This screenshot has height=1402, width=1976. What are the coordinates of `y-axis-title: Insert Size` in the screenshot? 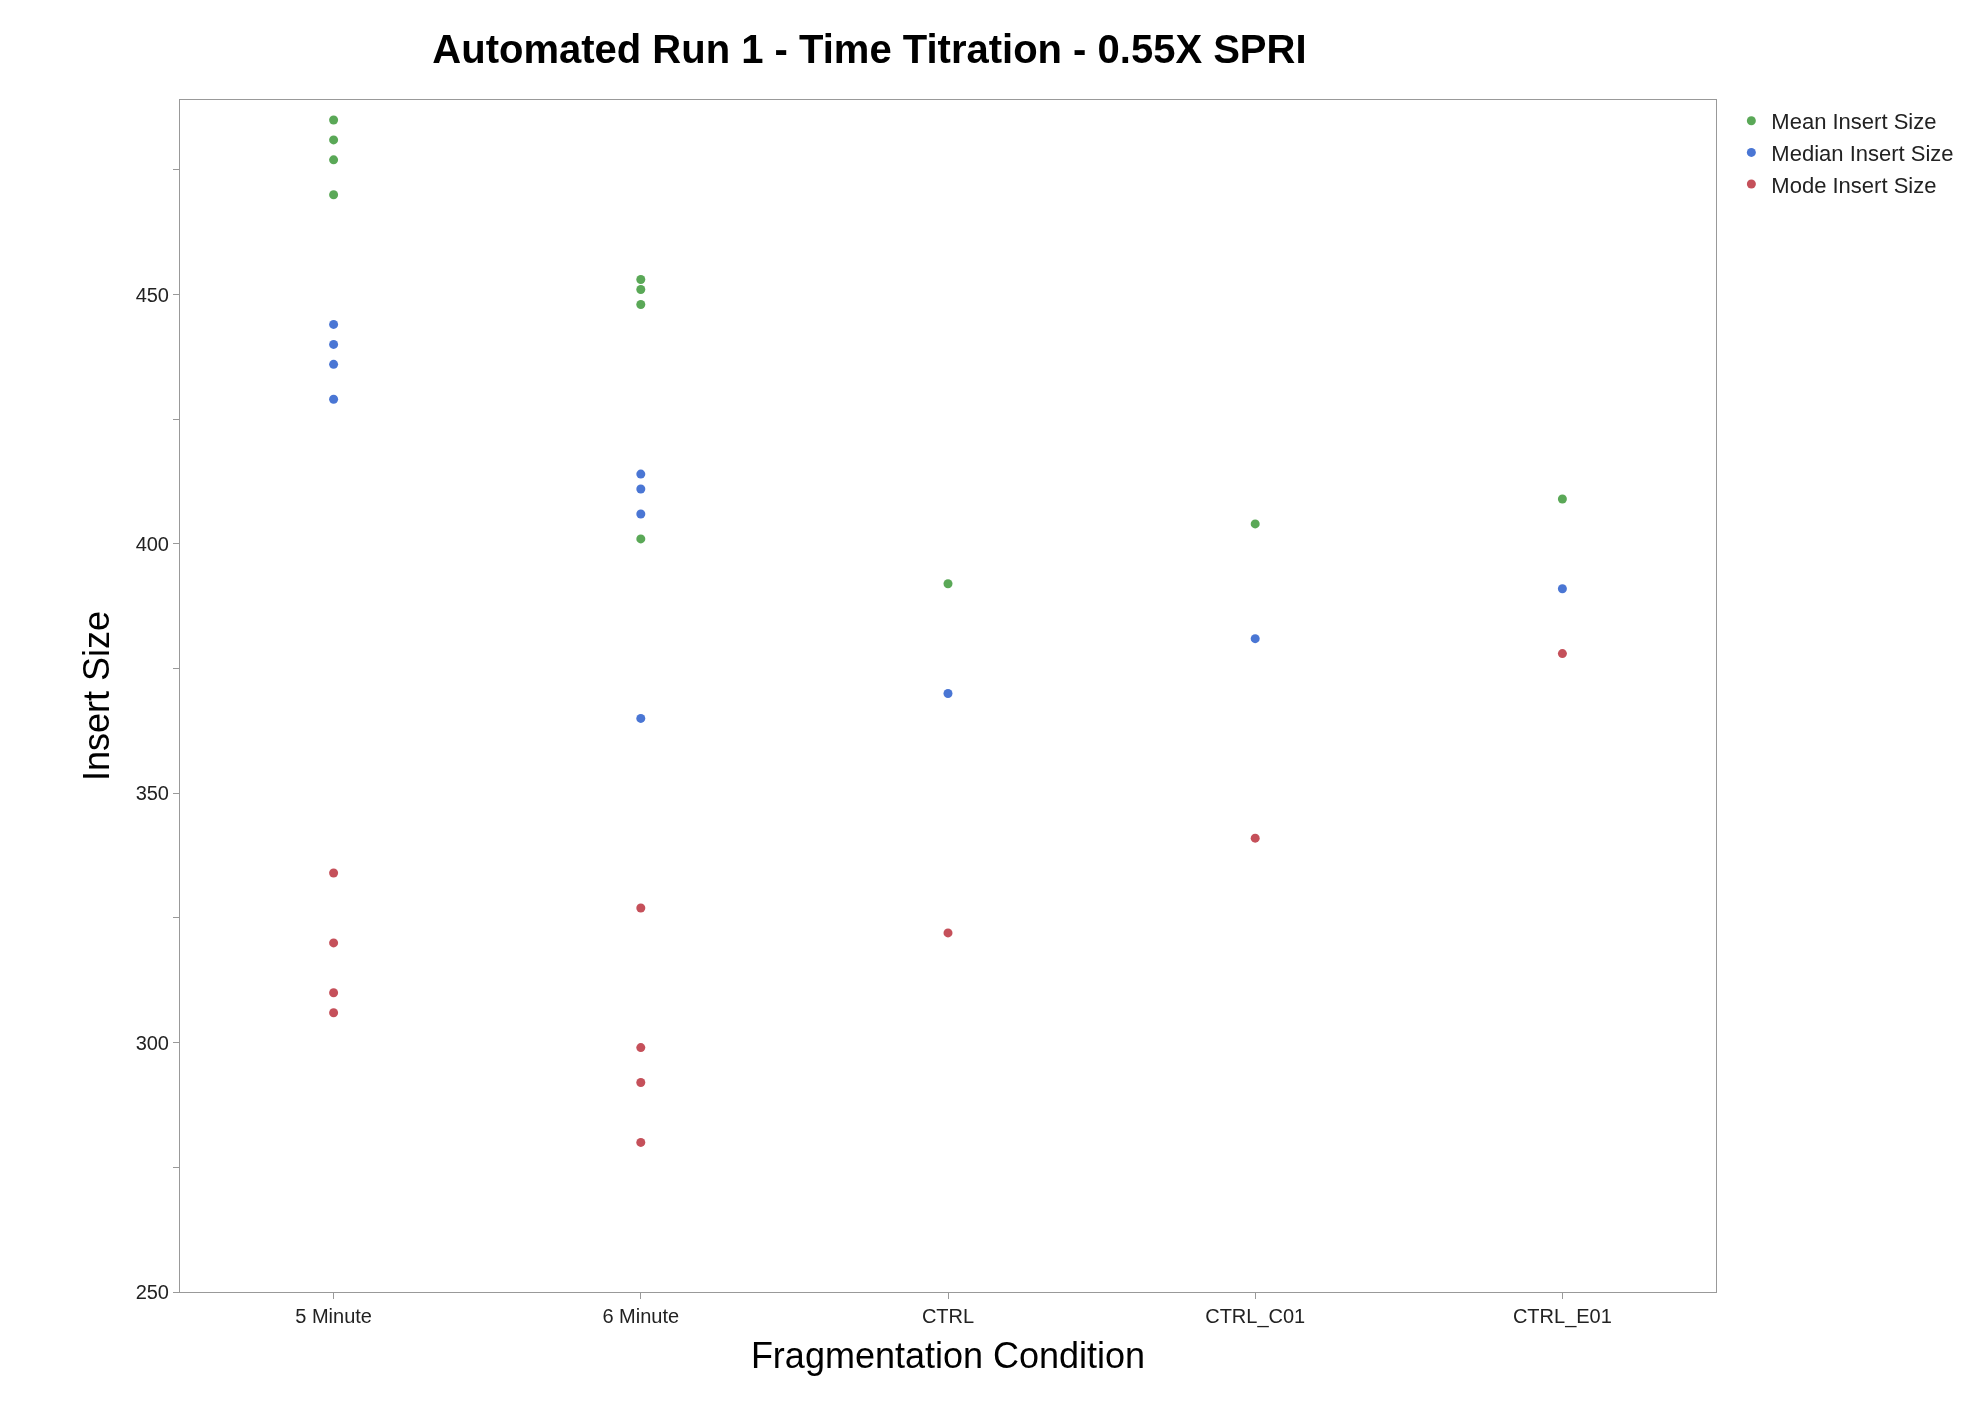 It's located at (96, 696).